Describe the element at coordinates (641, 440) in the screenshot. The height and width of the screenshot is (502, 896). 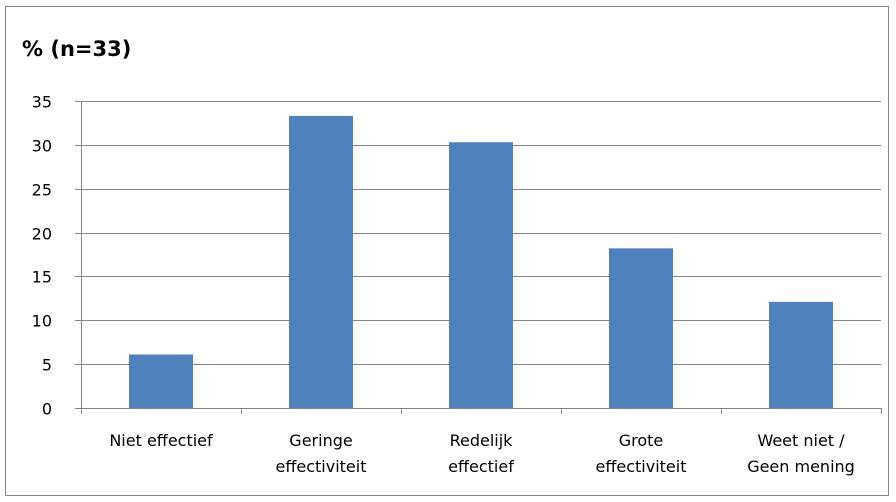
I see `x-category-label: Grote` at that location.